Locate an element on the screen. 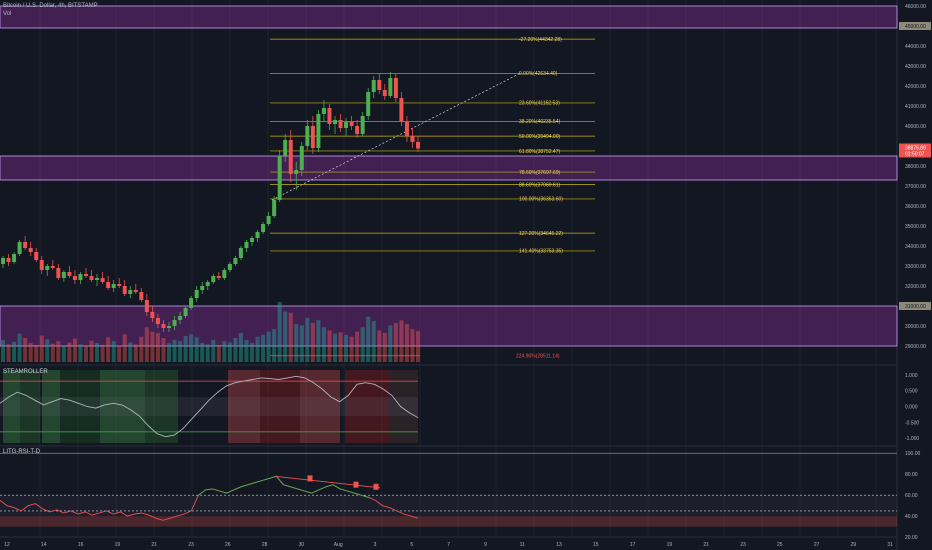 The width and height of the screenshot is (932, 550). steamroller-tick-label: 1.000 is located at coordinates (911, 376).